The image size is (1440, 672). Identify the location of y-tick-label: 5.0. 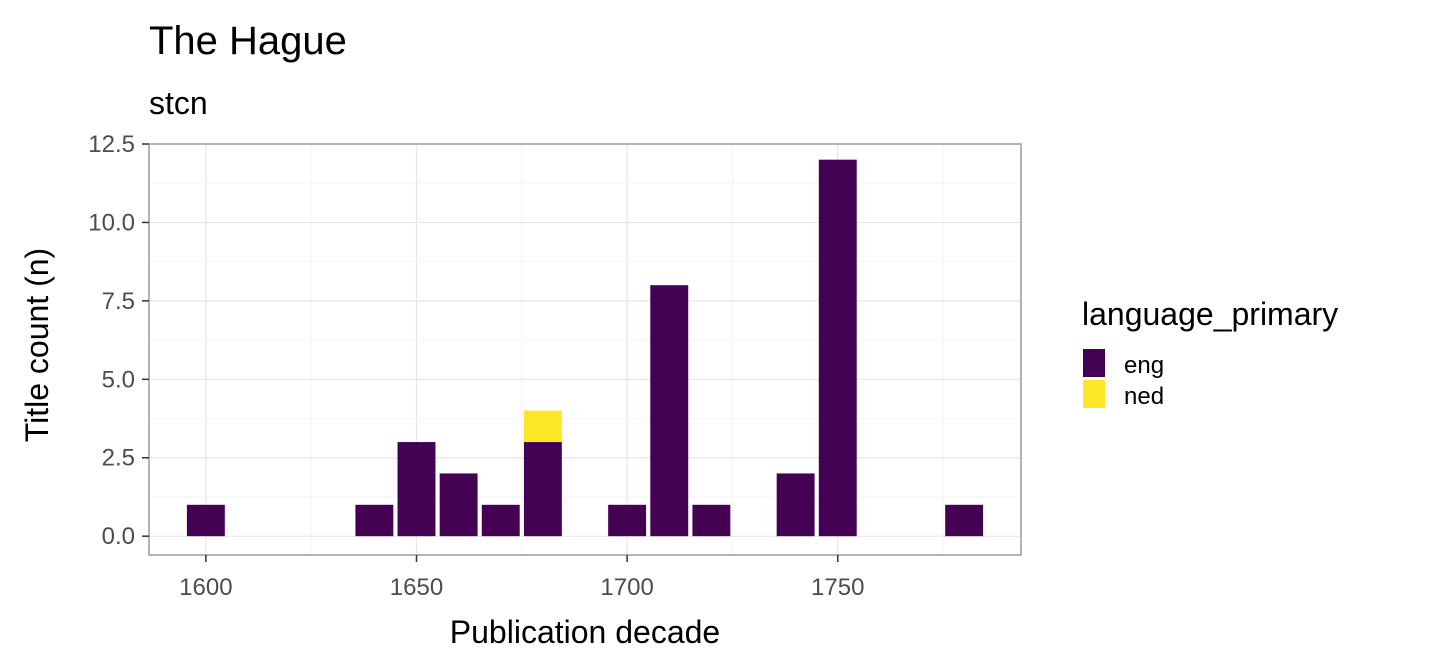
(118, 379).